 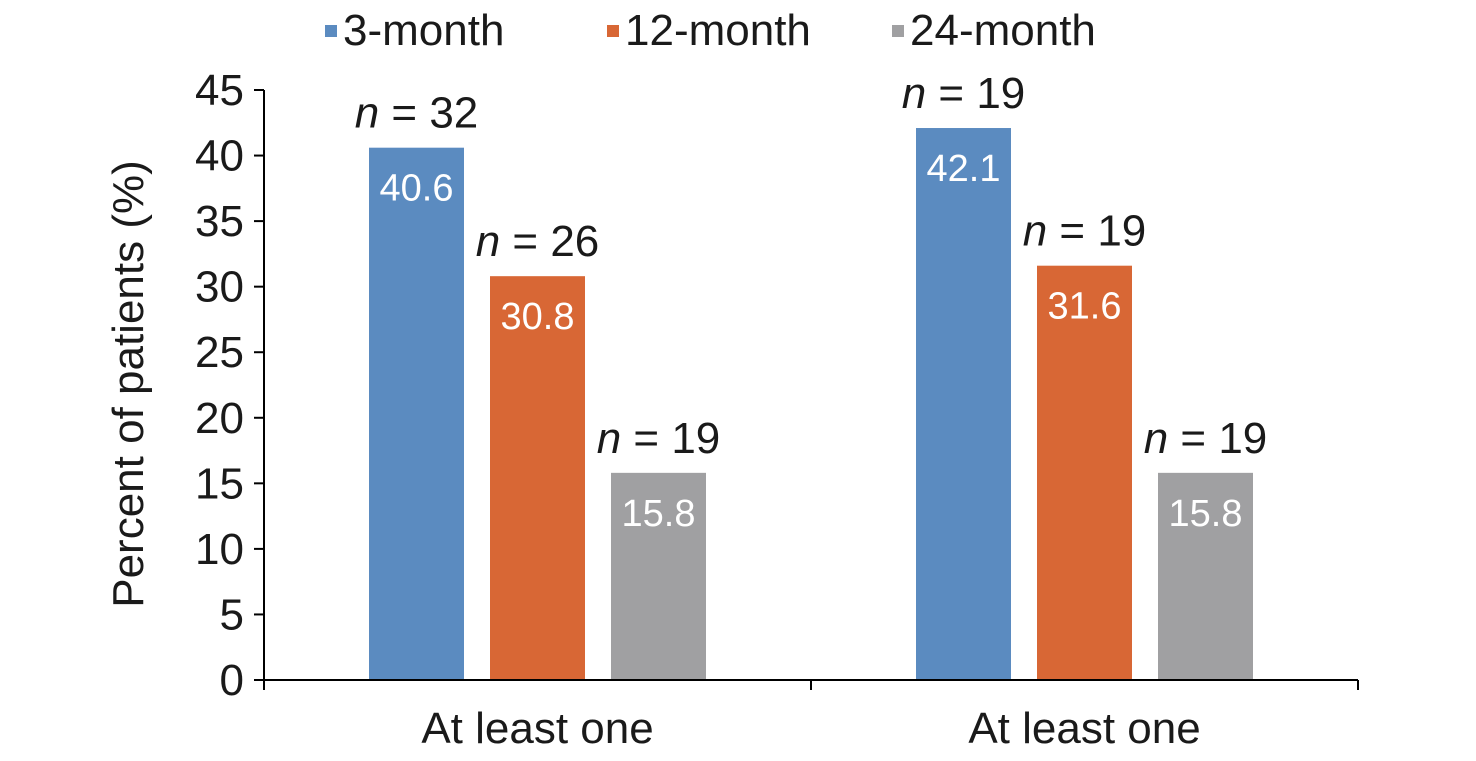 I want to click on bar-value-label: 40.6, so click(x=417, y=189).